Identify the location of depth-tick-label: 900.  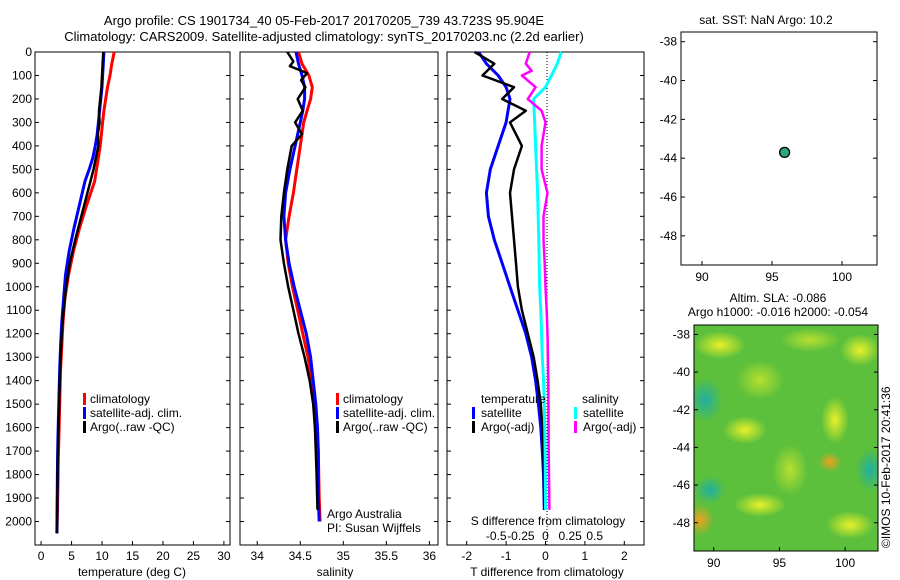
(22, 263).